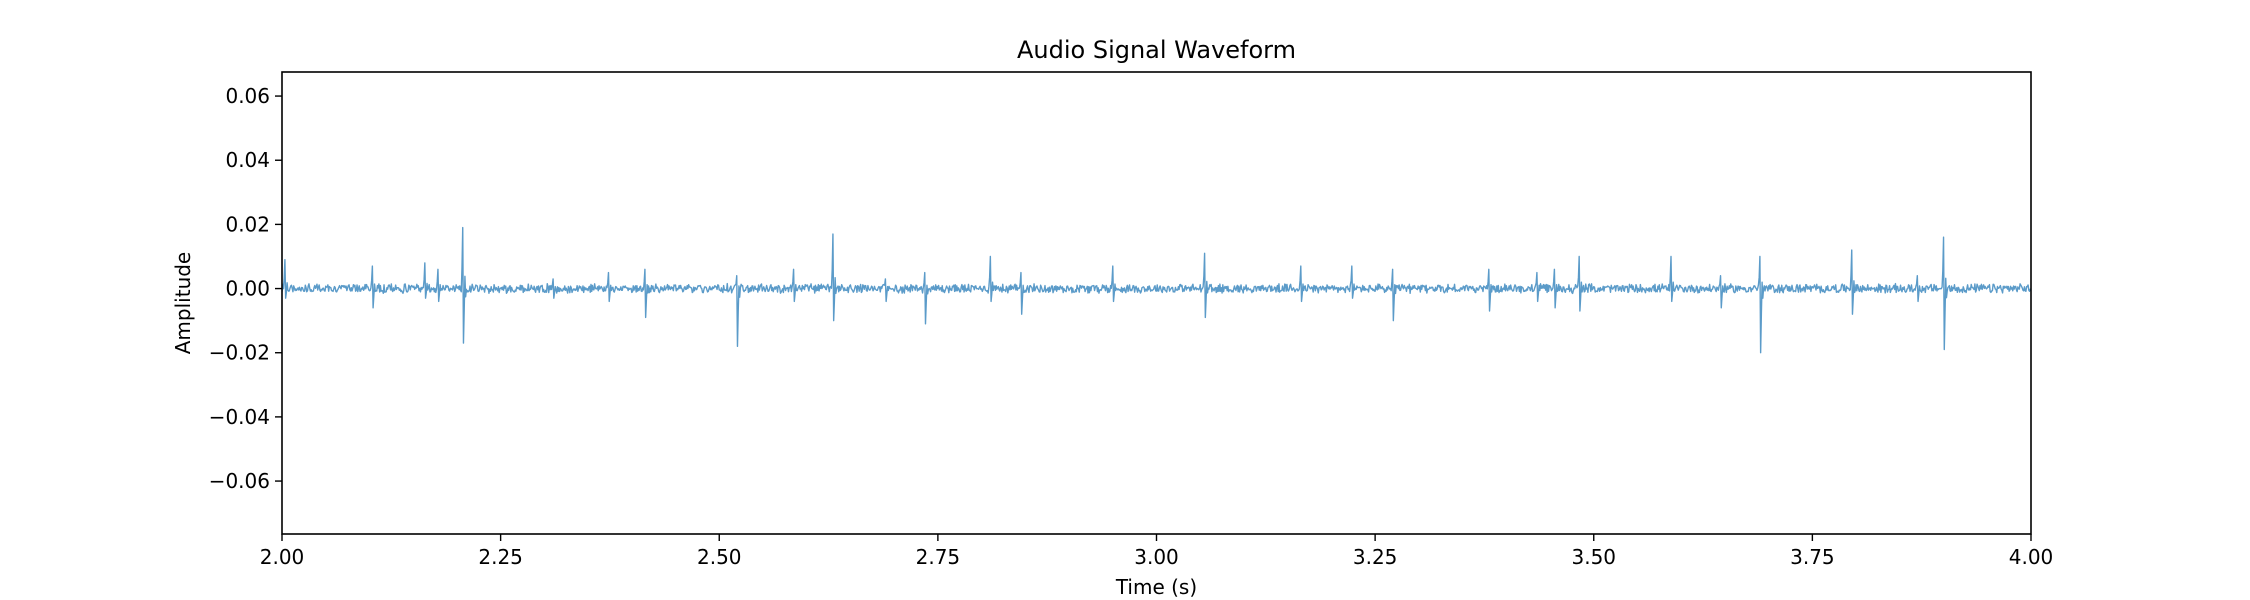 The image size is (2250, 600). What do you see at coordinates (183, 303) in the screenshot?
I see `y-axis-label: Amplitude` at bounding box center [183, 303].